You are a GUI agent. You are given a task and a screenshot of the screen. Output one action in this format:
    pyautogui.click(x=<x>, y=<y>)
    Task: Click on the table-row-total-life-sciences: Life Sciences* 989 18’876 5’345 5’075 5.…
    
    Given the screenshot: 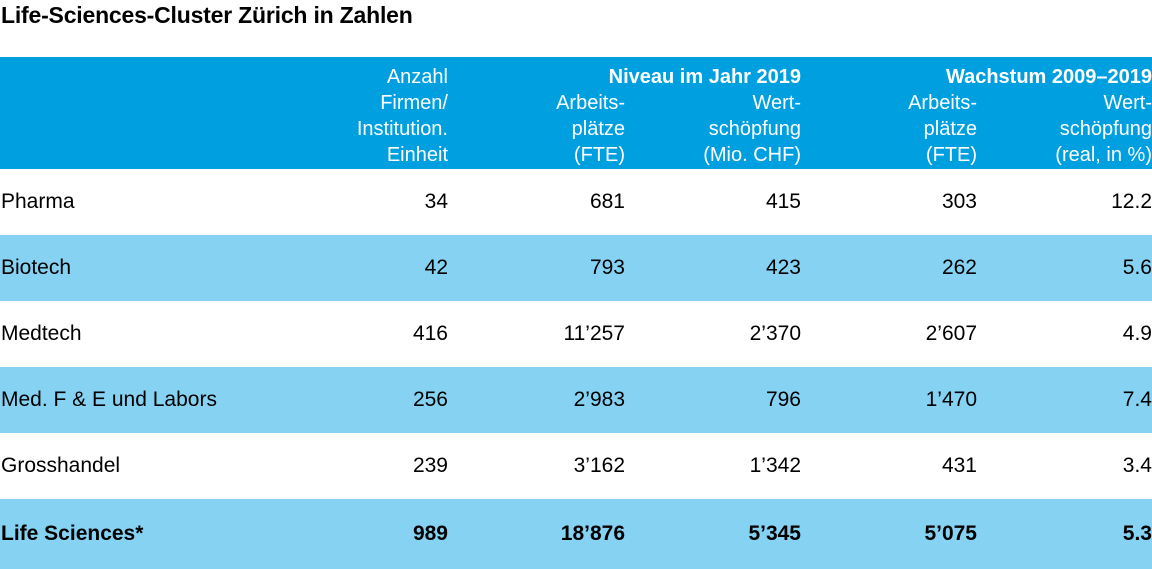 What is the action you would take?
    pyautogui.click(x=576, y=534)
    